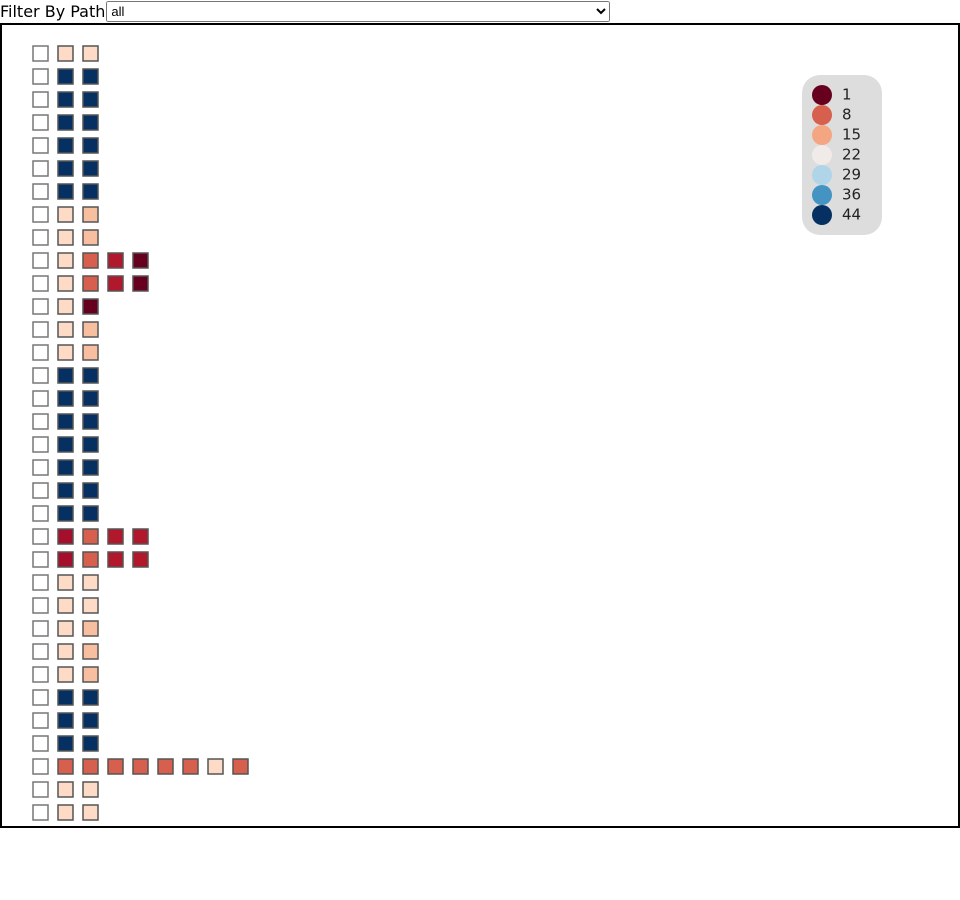 The height and width of the screenshot is (900, 960). I want to click on legend-label: 8, so click(847, 115).